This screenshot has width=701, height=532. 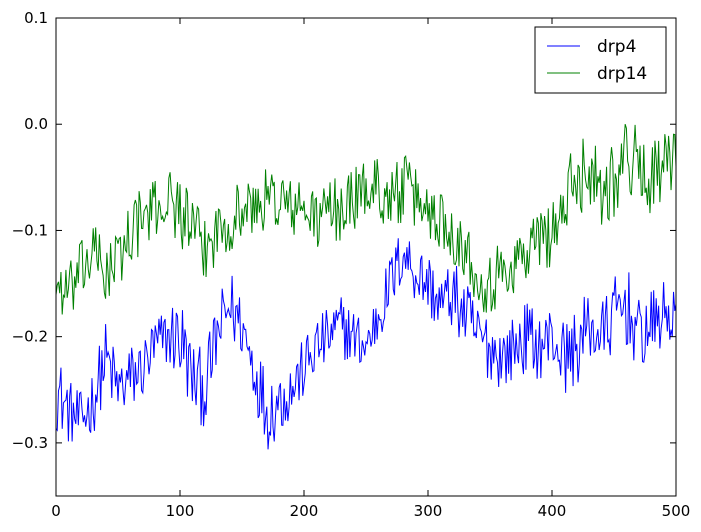 I want to click on x-tick-label: 100, so click(x=180, y=511).